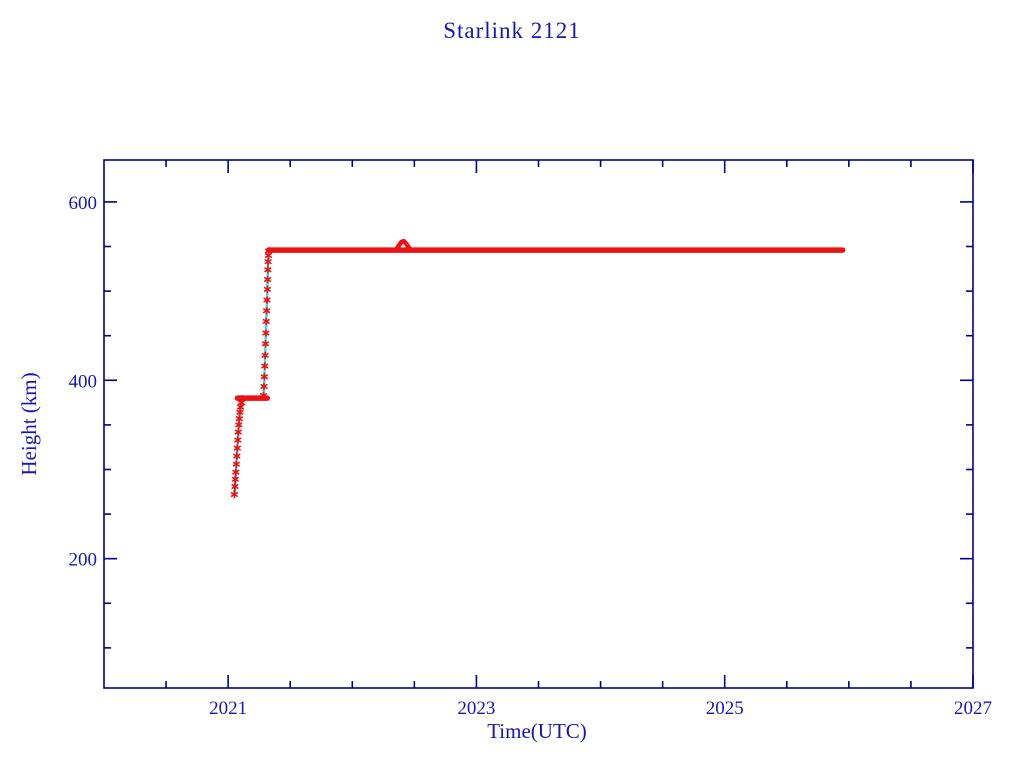 Image resolution: width=1024 pixels, height=768 pixels. Describe the element at coordinates (403, 245) in the screenshot. I see `series-maneuver-bump` at that location.